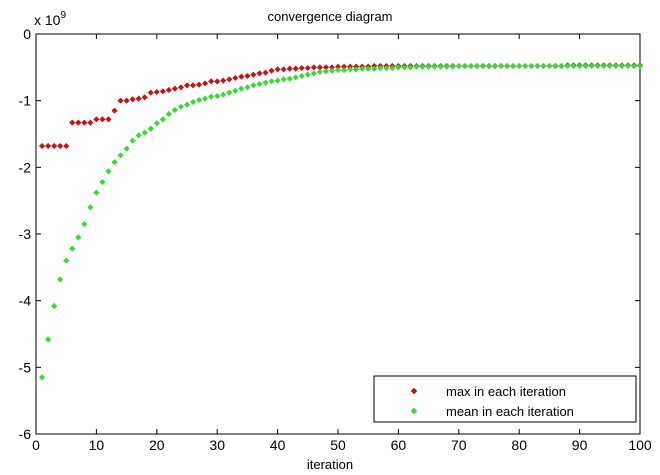  What do you see at coordinates (399, 445) in the screenshot?
I see `x-tick-label: 60` at bounding box center [399, 445].